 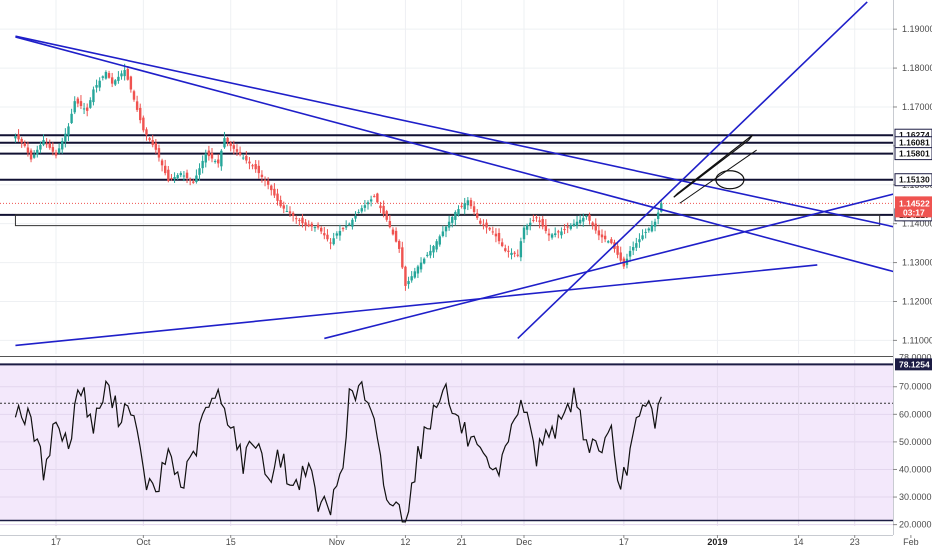 I want to click on horizontal-levels, so click(x=446, y=175).